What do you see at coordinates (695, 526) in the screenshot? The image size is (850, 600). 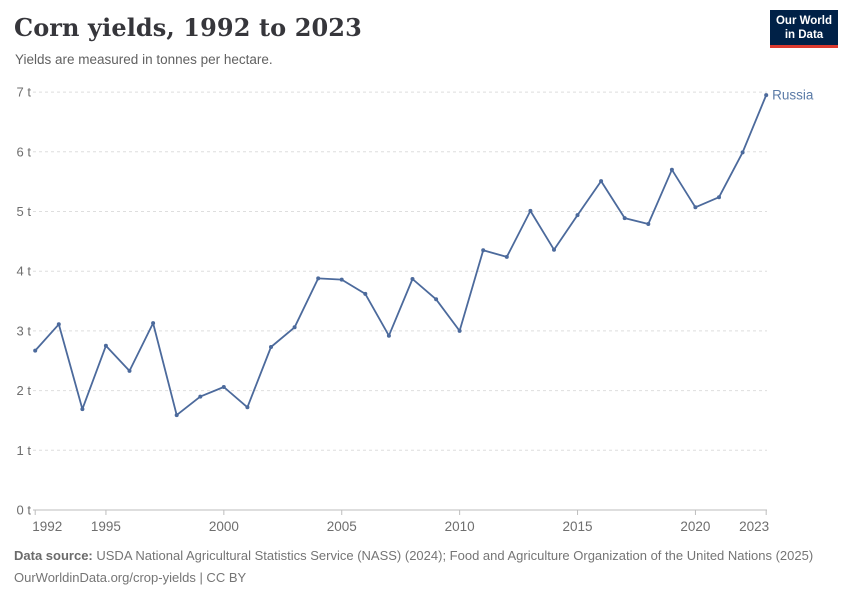 I see `x-tick-label: 2020` at bounding box center [695, 526].